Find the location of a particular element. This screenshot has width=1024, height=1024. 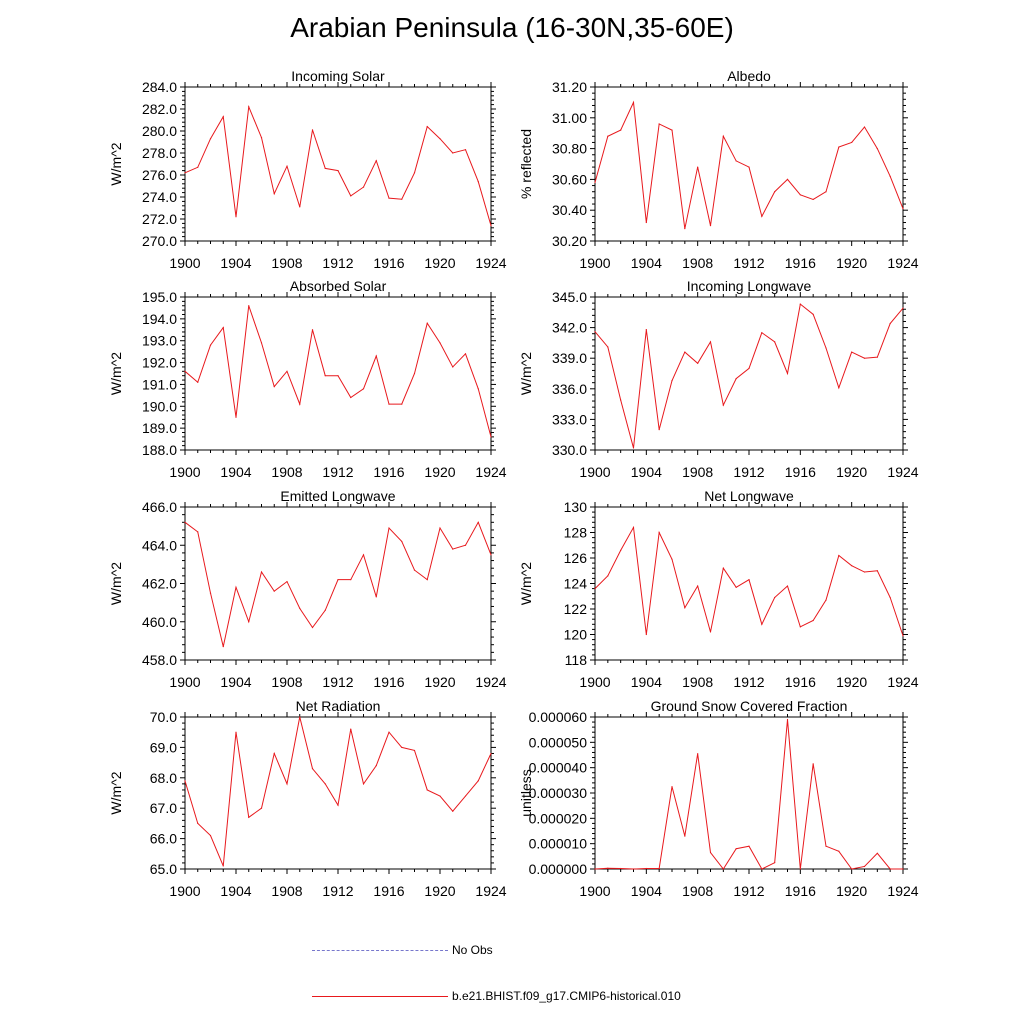

y-tick-label: 31.20 is located at coordinates (569, 87).